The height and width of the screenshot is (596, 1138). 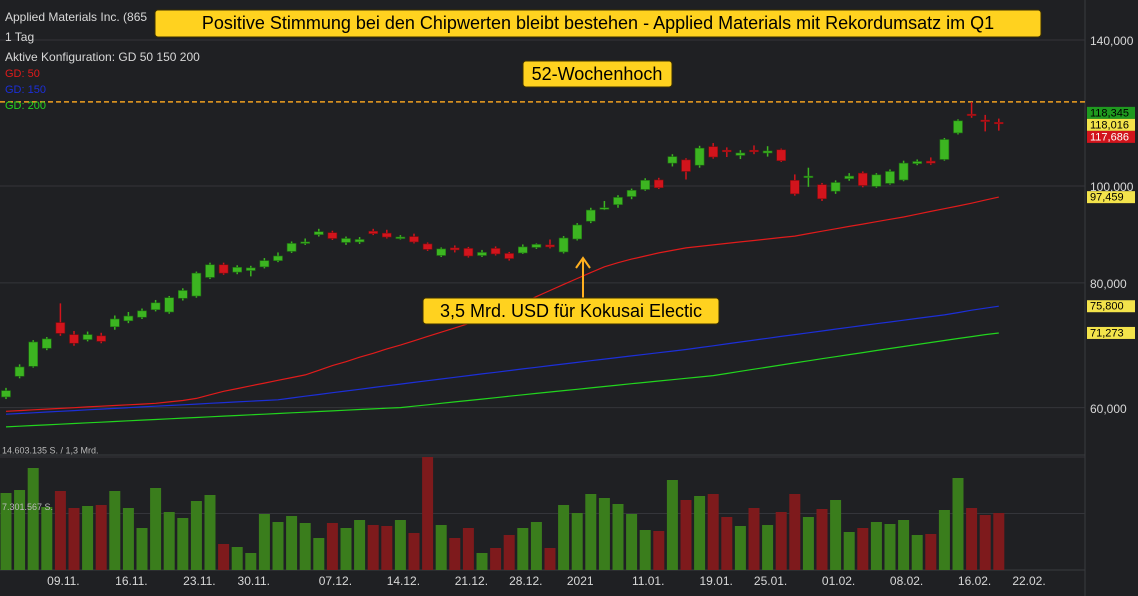 What do you see at coordinates (19, 37) in the screenshot?
I see `interval: 1 Tag` at bounding box center [19, 37].